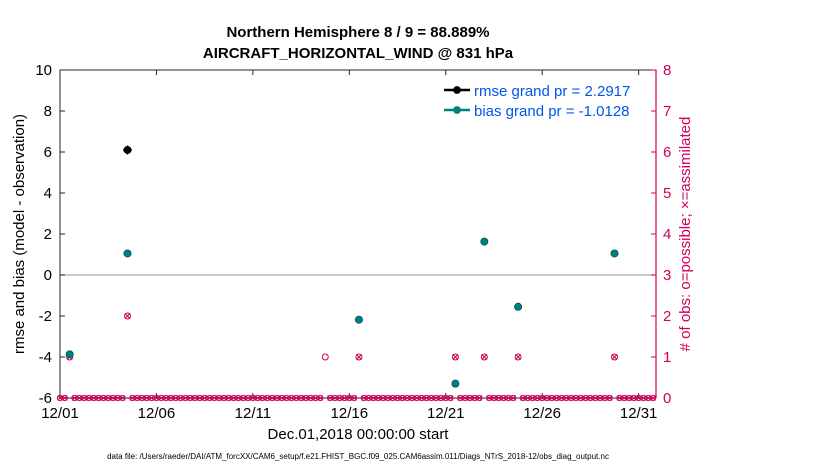 Image resolution: width=830 pixels, height=470 pixels. I want to click on y-tick-label-left: 6, so click(48, 152).